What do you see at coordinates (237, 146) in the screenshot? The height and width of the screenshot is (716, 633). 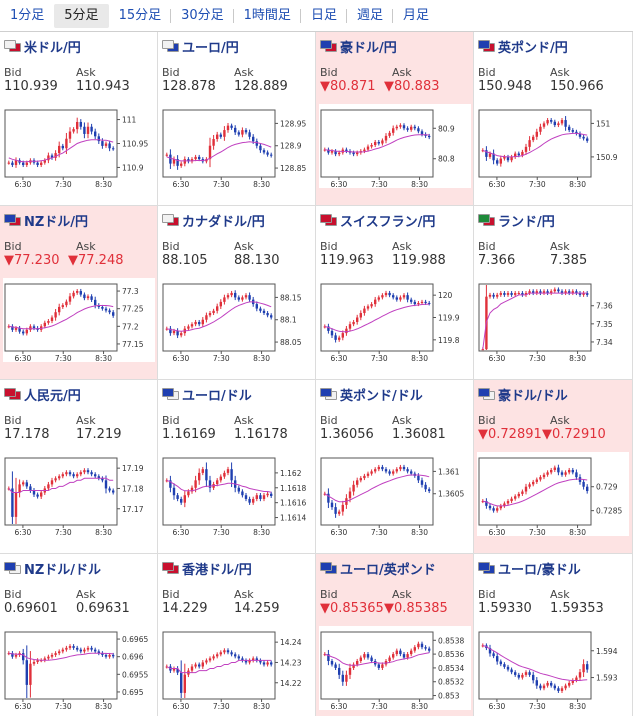 I see `mini-chart: 128.95 128.9 128.85 6:30 7:30 8:30` at bounding box center [237, 146].